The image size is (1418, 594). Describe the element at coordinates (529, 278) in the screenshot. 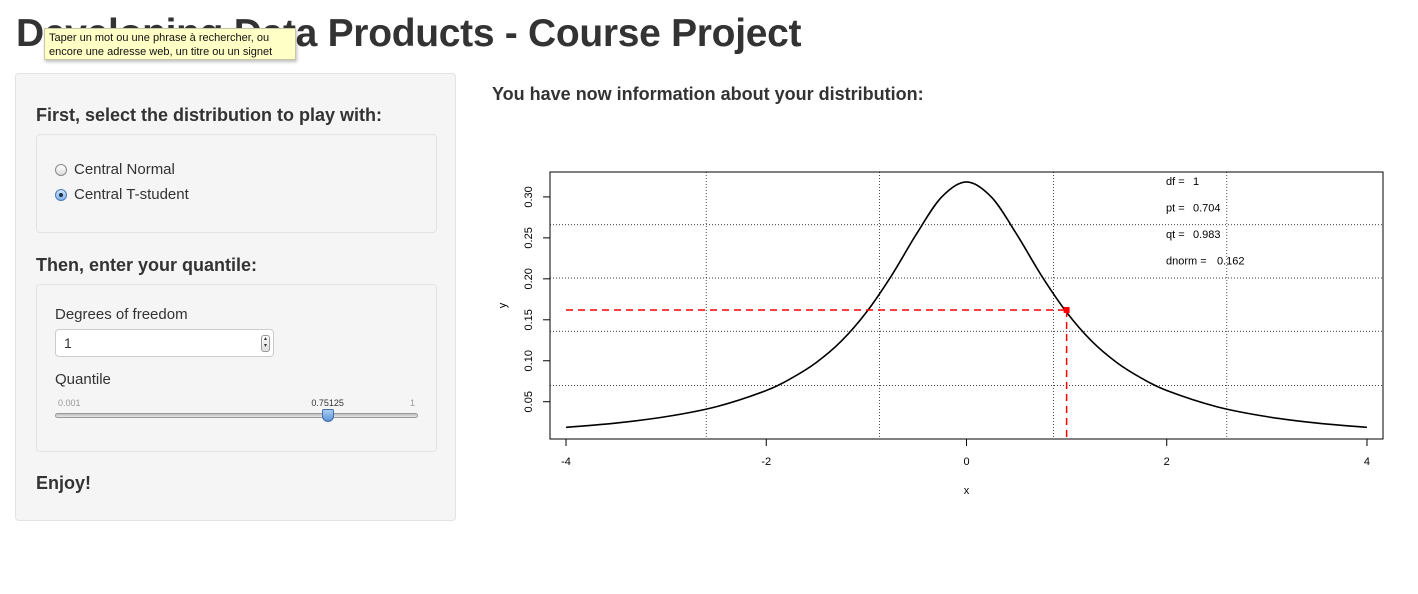

I see `y-tick-label: 0.20` at that location.